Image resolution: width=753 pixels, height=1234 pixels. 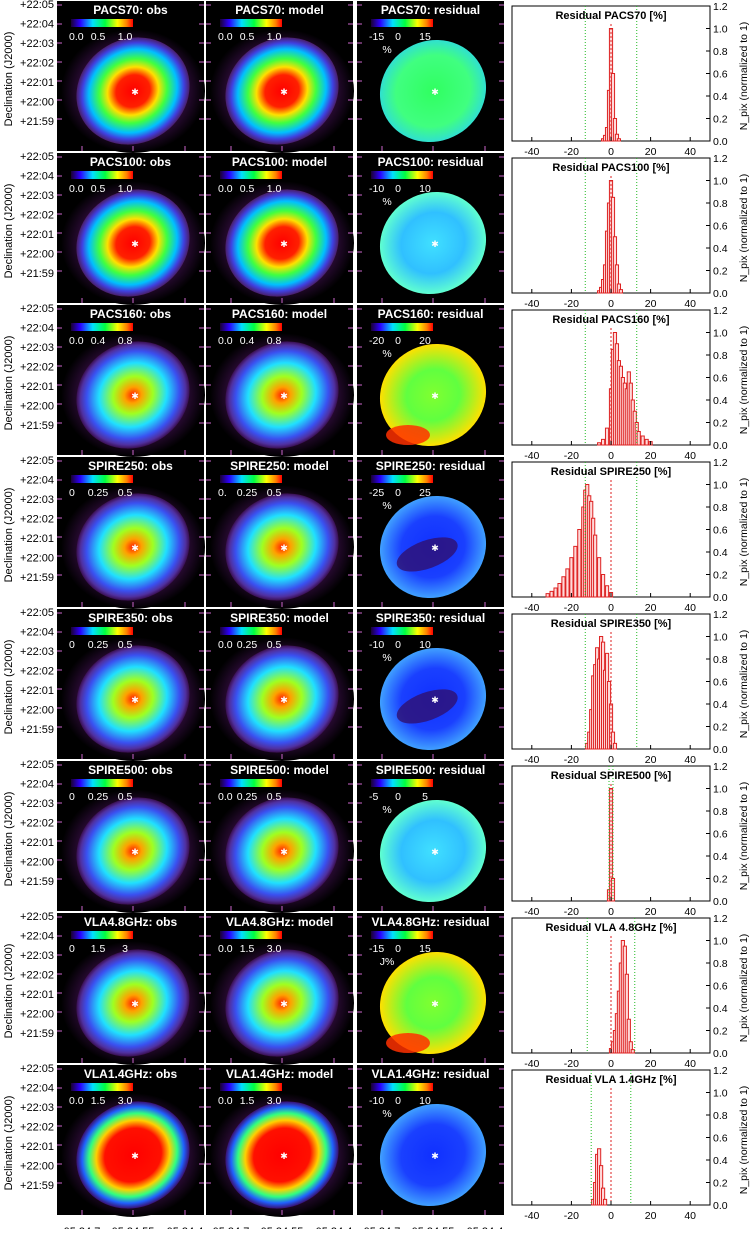 What do you see at coordinates (131, 533) in the screenshot?
I see `panel-spire250-obs: ✱ SPIRE250: obs 0 0.25 0.5` at bounding box center [131, 533].